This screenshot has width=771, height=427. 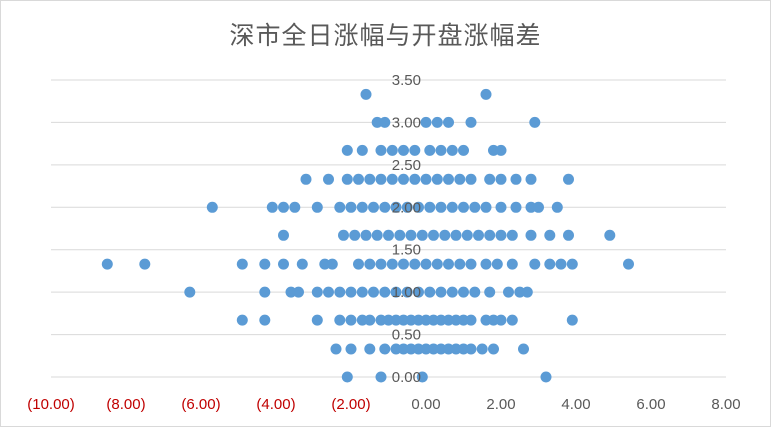 What do you see at coordinates (406, 335) in the screenshot?
I see `y-tick-label: 0.50` at bounding box center [406, 335].